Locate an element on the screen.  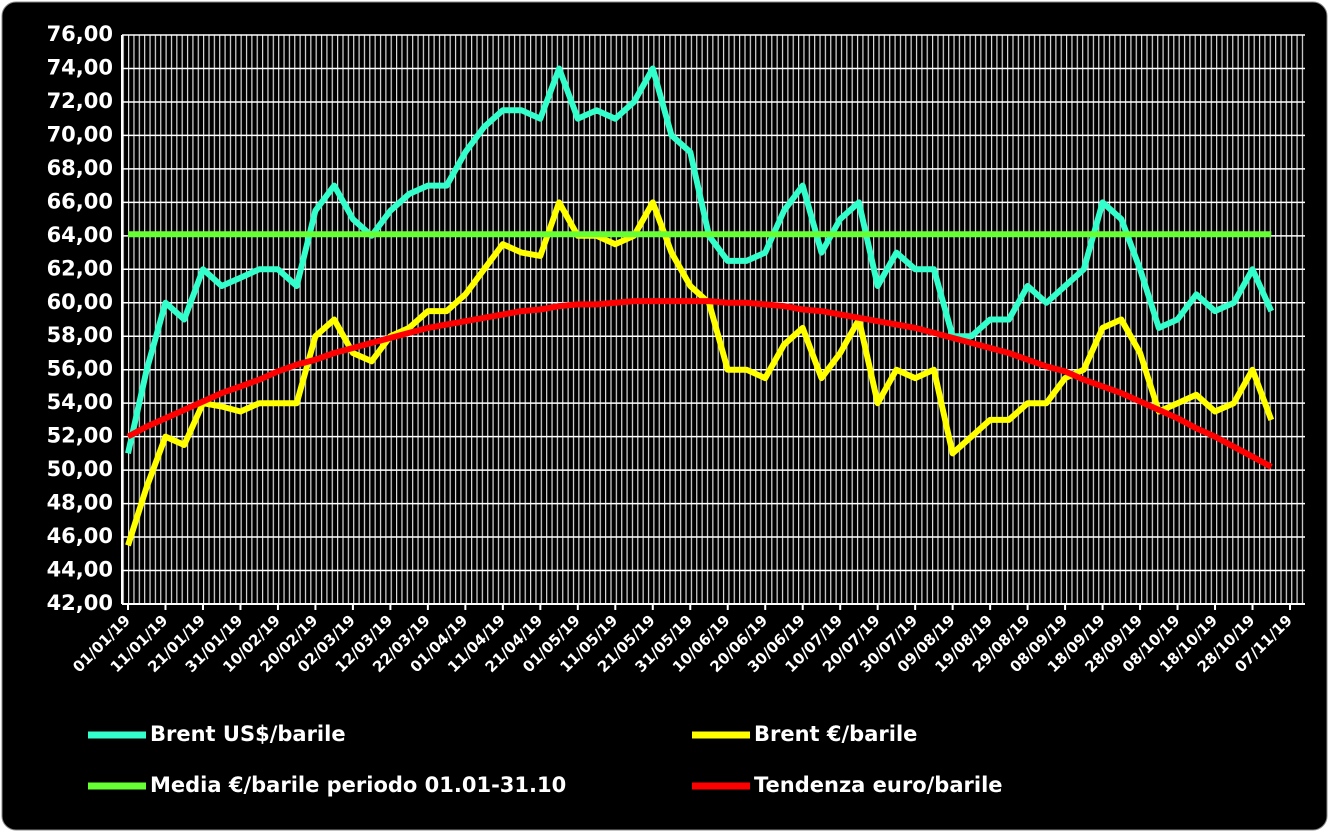
legend-label: Media €/barile periodo 01.01-31.10 is located at coordinates (358, 785).